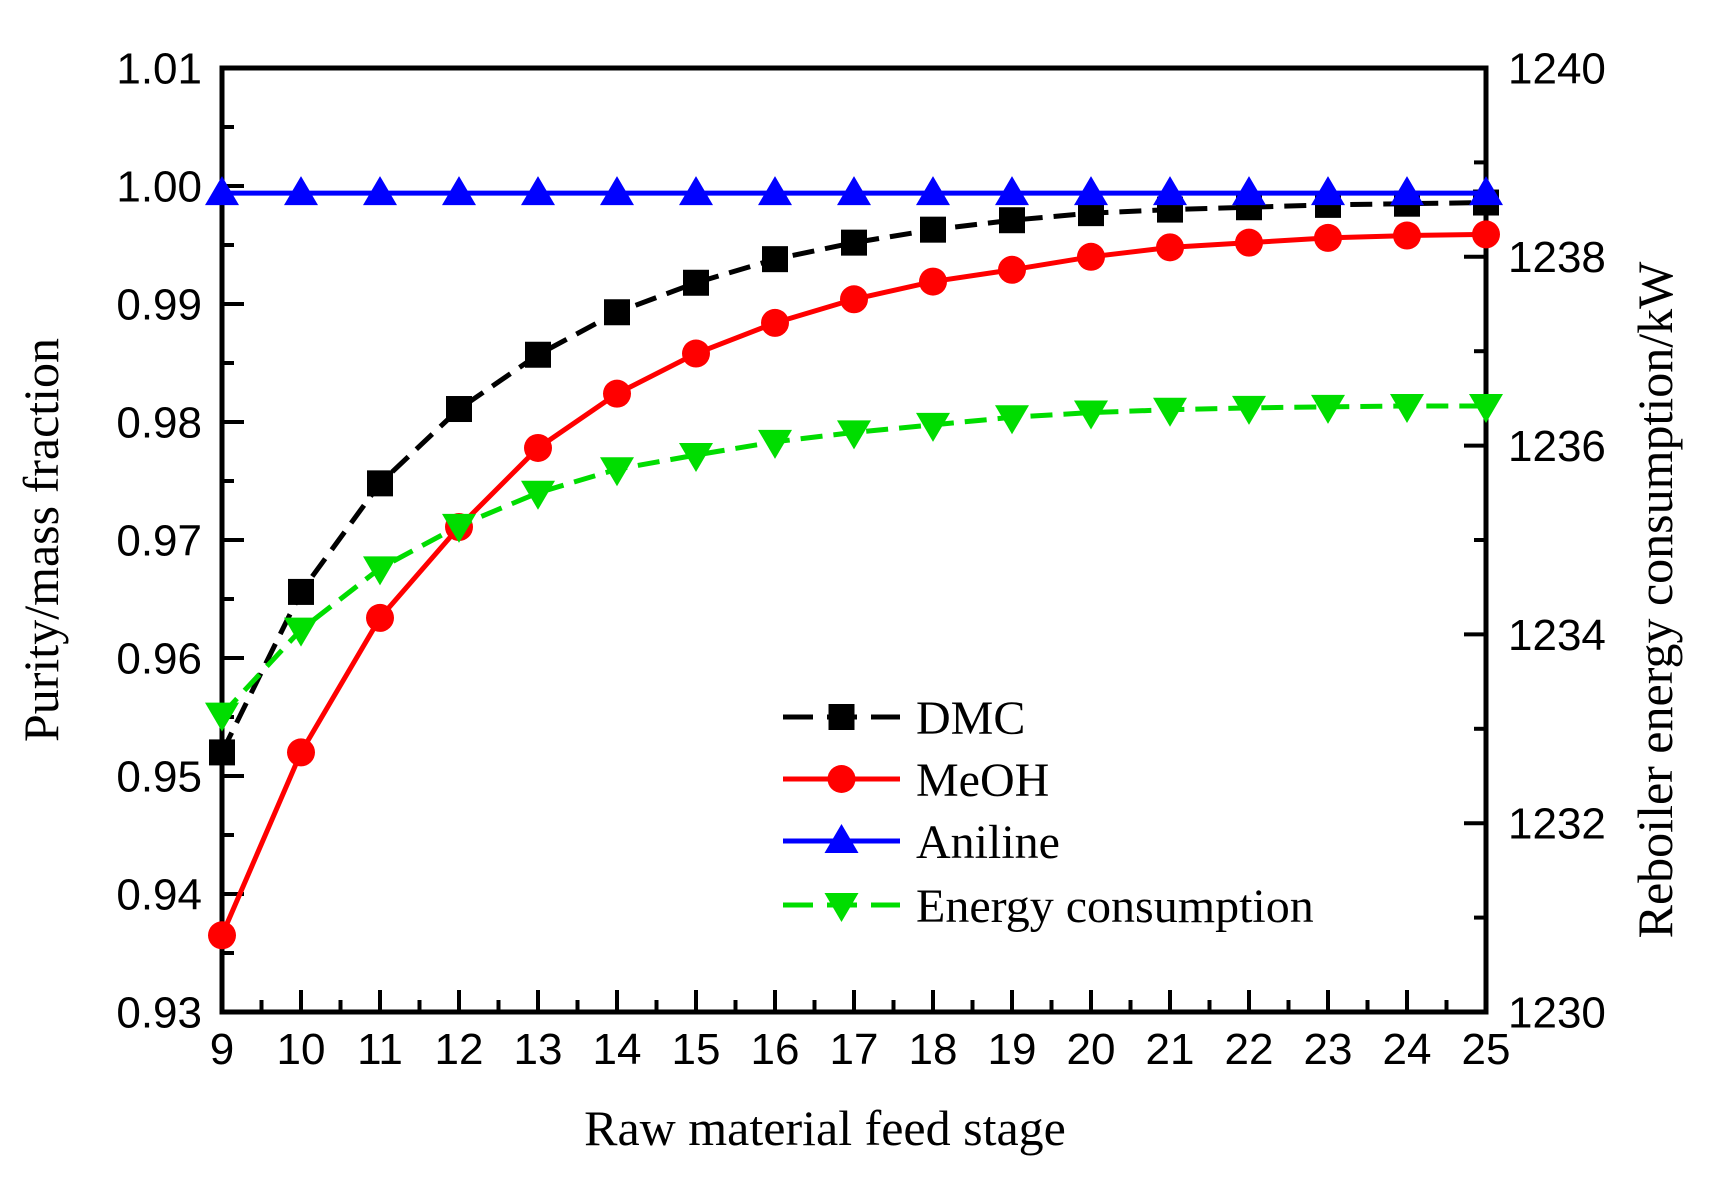  What do you see at coordinates (1557, 257) in the screenshot?
I see `right-tick-label: 1238` at bounding box center [1557, 257].